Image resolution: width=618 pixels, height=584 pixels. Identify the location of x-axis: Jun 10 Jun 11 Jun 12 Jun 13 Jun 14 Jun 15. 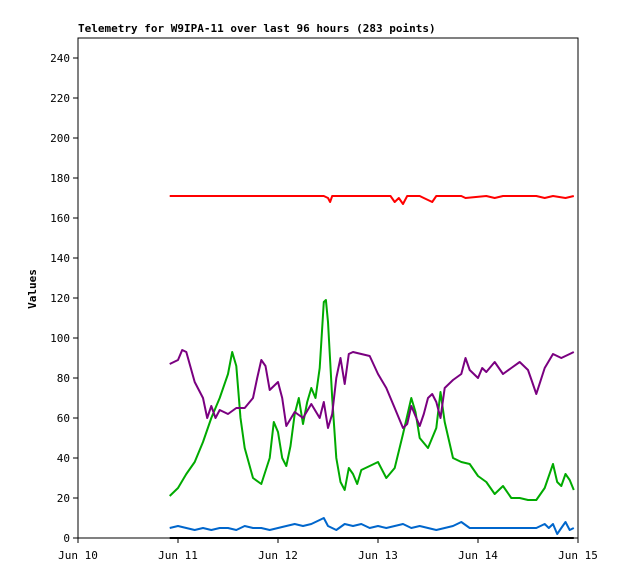
(328, 550).